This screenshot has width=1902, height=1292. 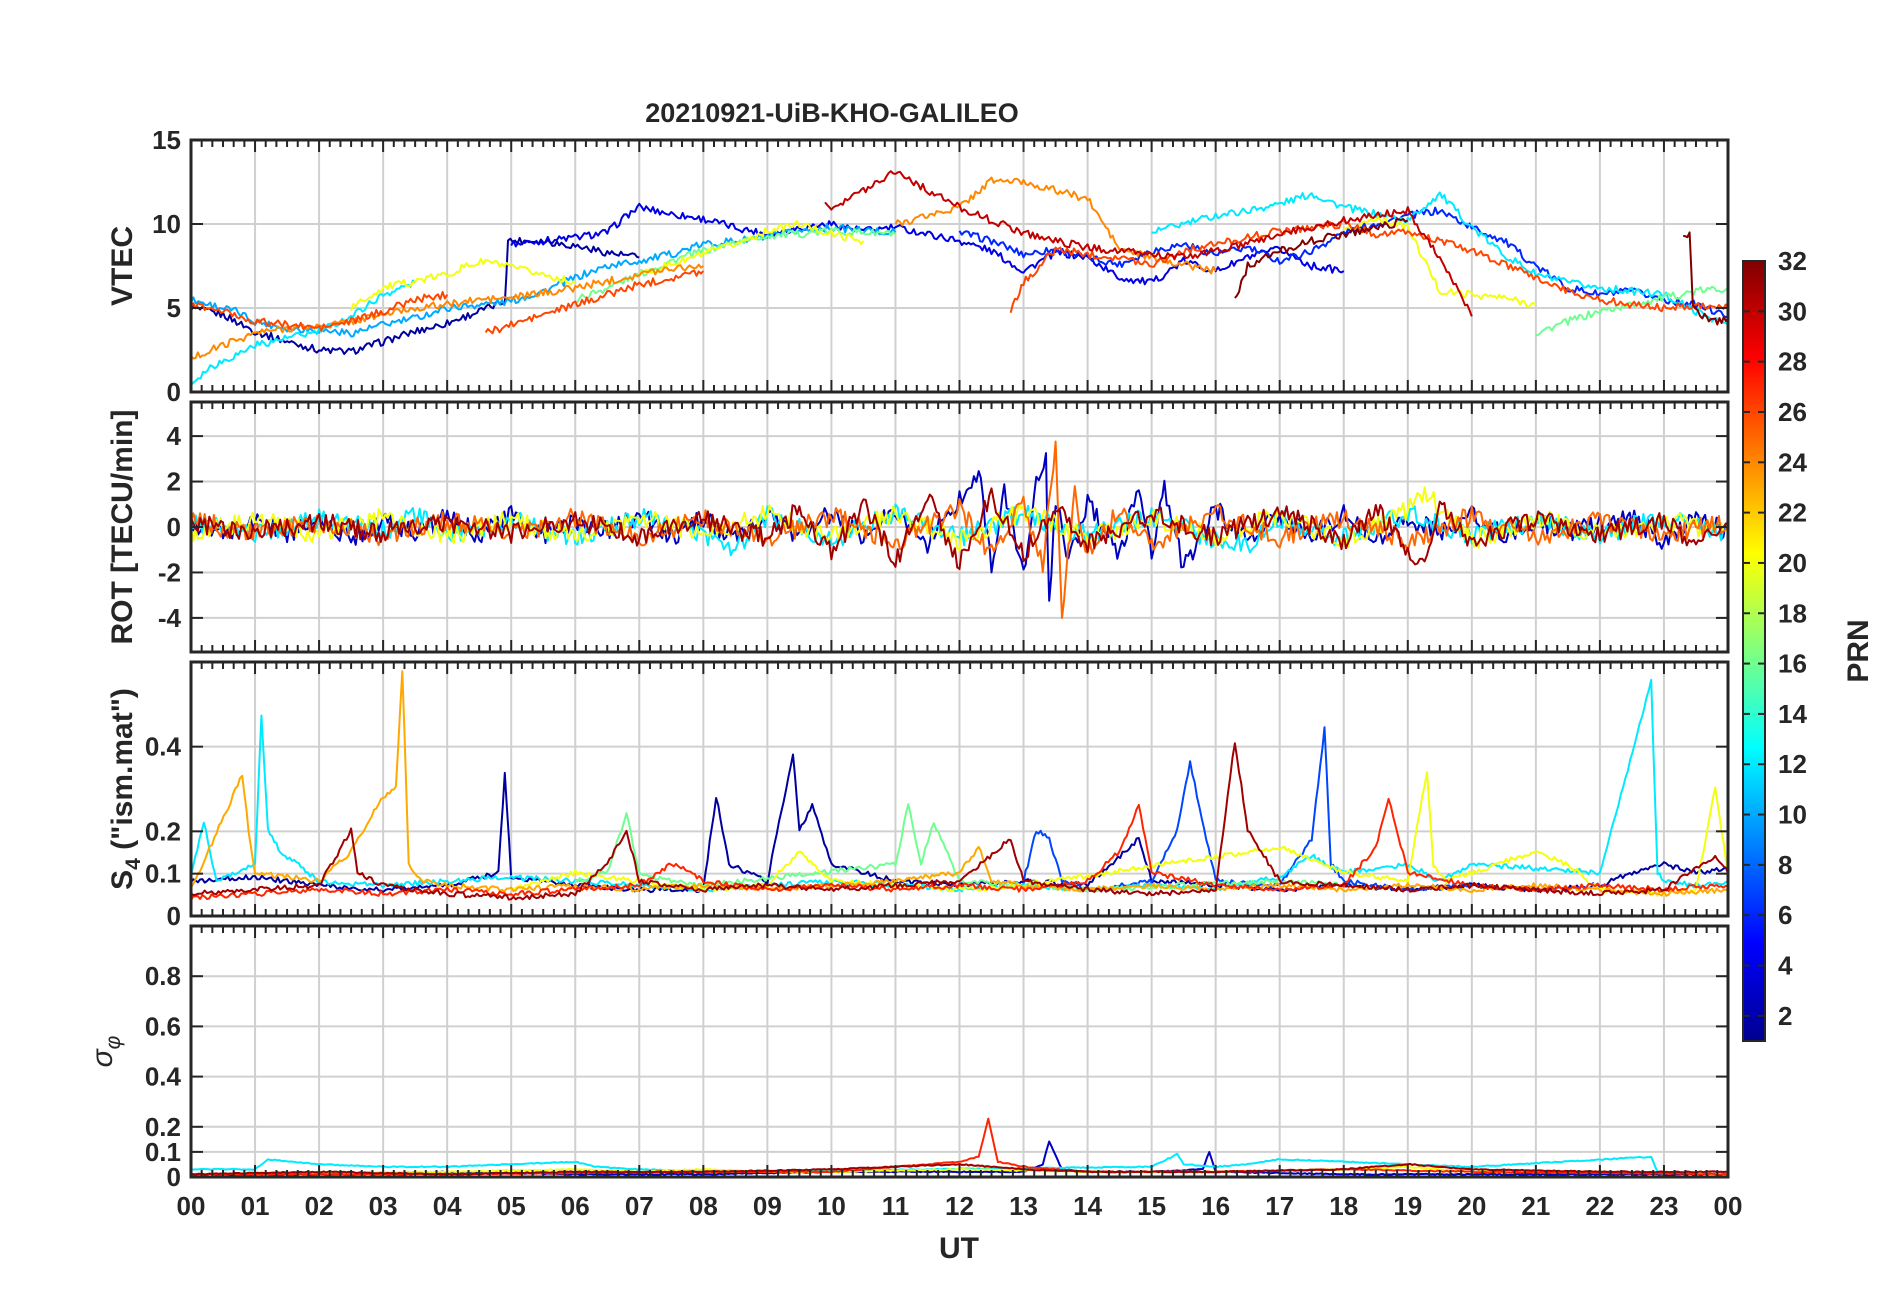 I want to click on y-axis-label-main: σ, so click(x=102, y=1057).